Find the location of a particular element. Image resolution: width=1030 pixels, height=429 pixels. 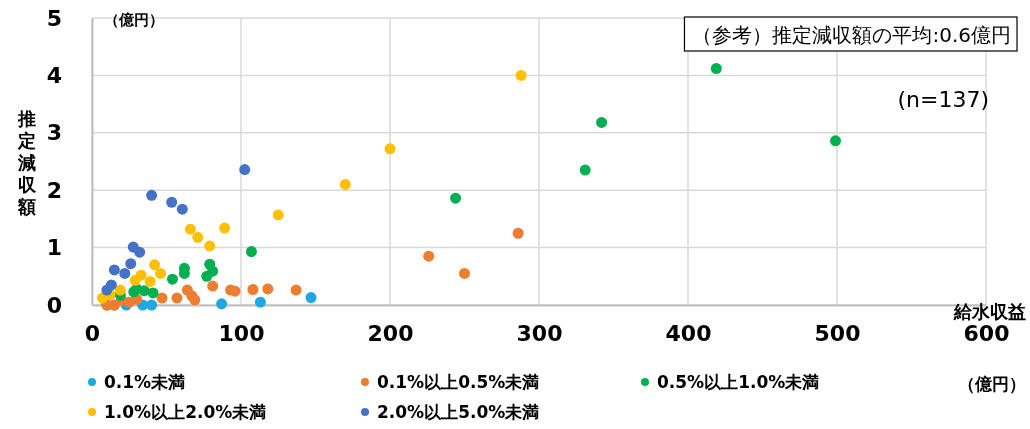

x-tick-label: 0 is located at coordinates (92, 333).